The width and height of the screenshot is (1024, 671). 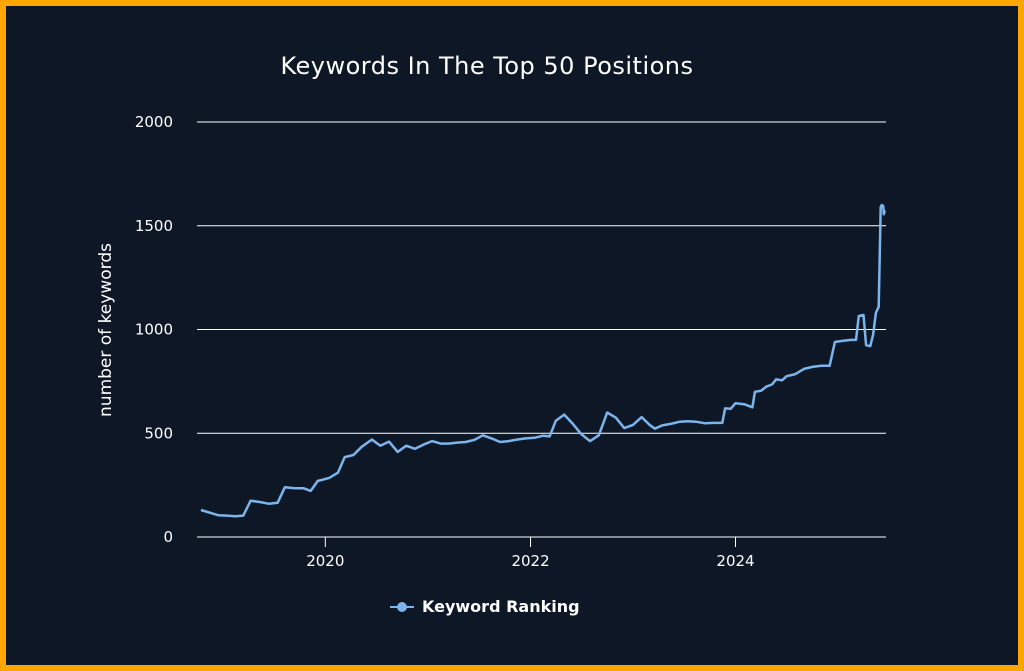 I want to click on x-axis-ticks: 2020 2022 2024, so click(x=530, y=553).